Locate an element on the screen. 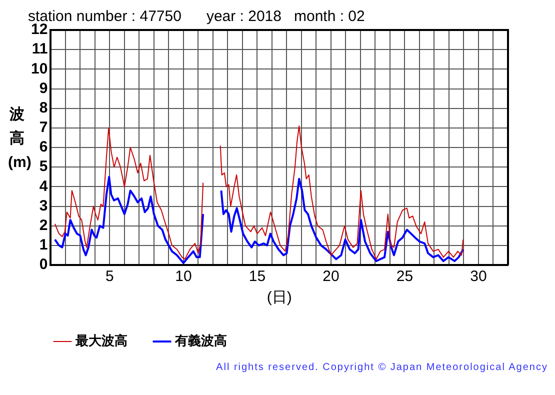  x-tick-label: 30 is located at coordinates (478, 277).